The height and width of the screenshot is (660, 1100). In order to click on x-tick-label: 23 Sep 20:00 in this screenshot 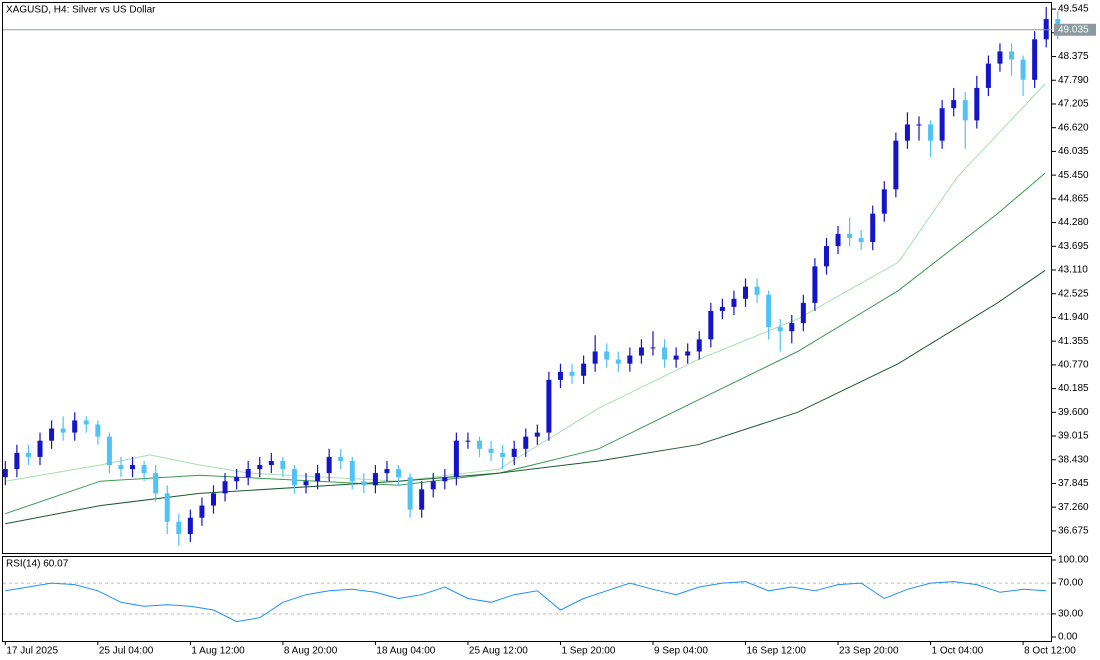, I will do `click(869, 651)`.